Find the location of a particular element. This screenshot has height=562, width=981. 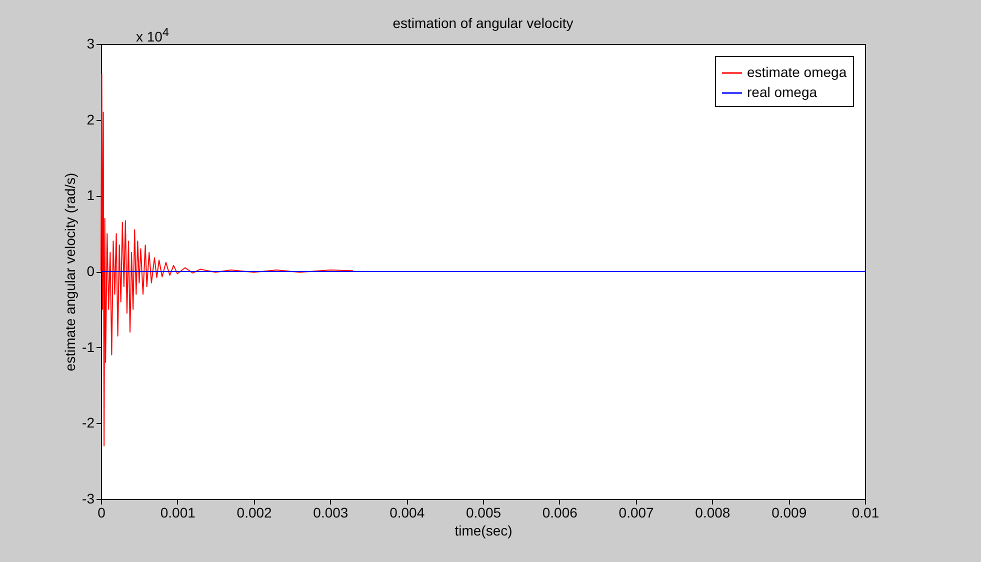

x-tick-label: 0 is located at coordinates (102, 512).